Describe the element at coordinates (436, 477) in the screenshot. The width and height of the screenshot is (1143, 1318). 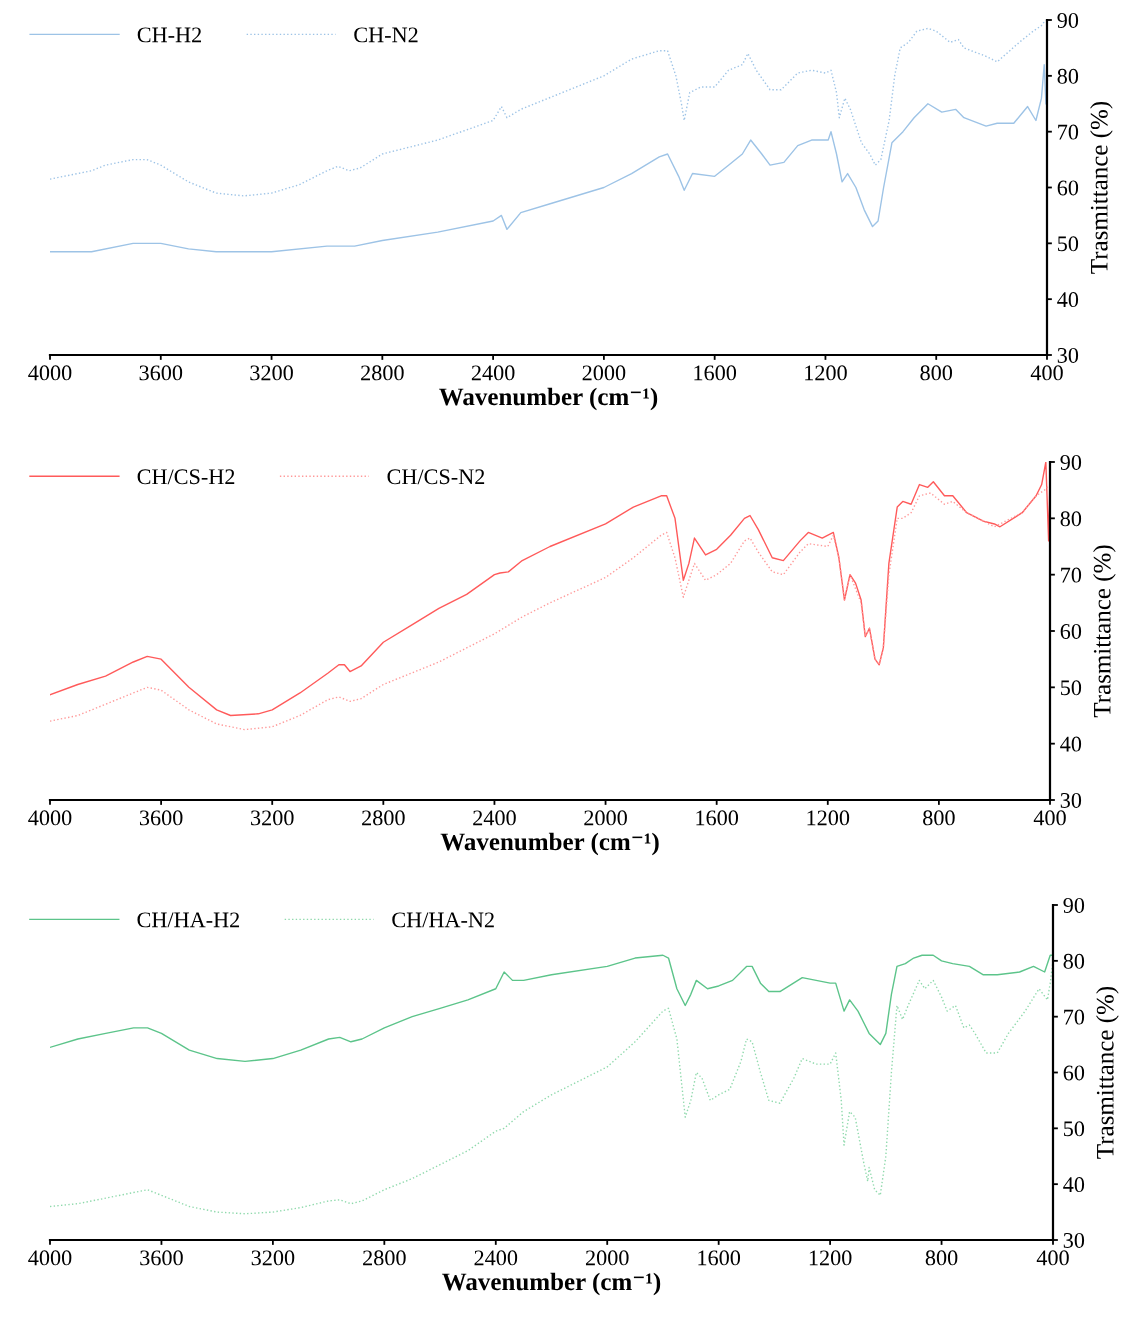
I see `legend-label: CH/CS-N2` at that location.